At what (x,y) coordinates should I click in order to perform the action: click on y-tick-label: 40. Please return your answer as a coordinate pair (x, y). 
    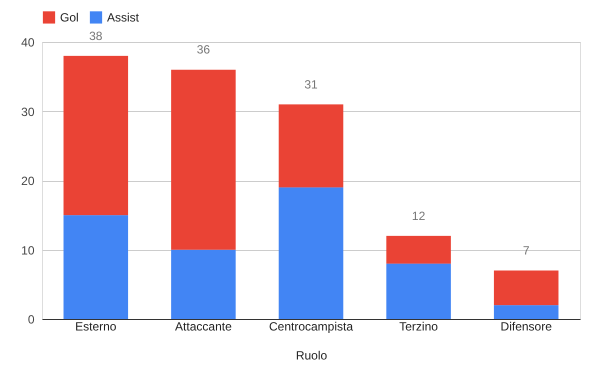
    Looking at the image, I should click on (28, 43).